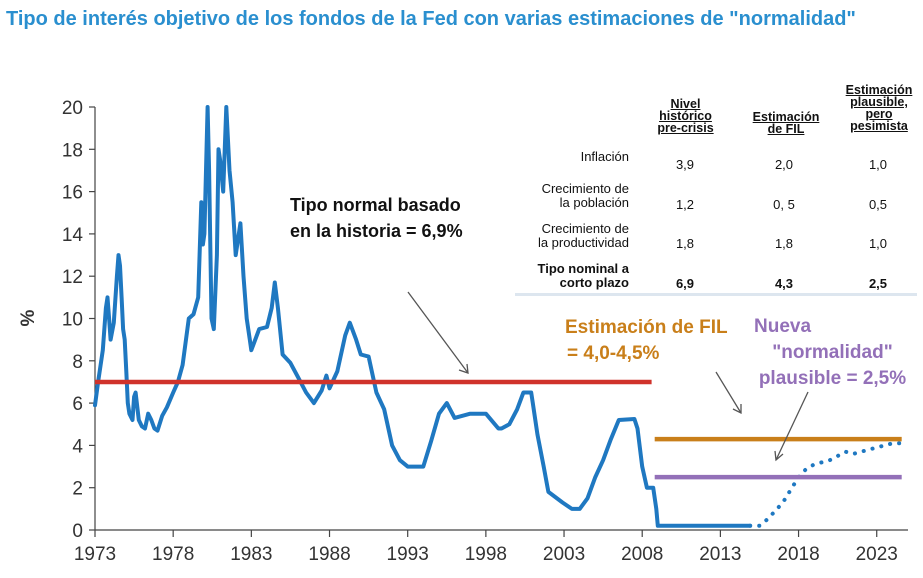  I want to click on cell-productivity-pess: 1,0, so click(878, 243).